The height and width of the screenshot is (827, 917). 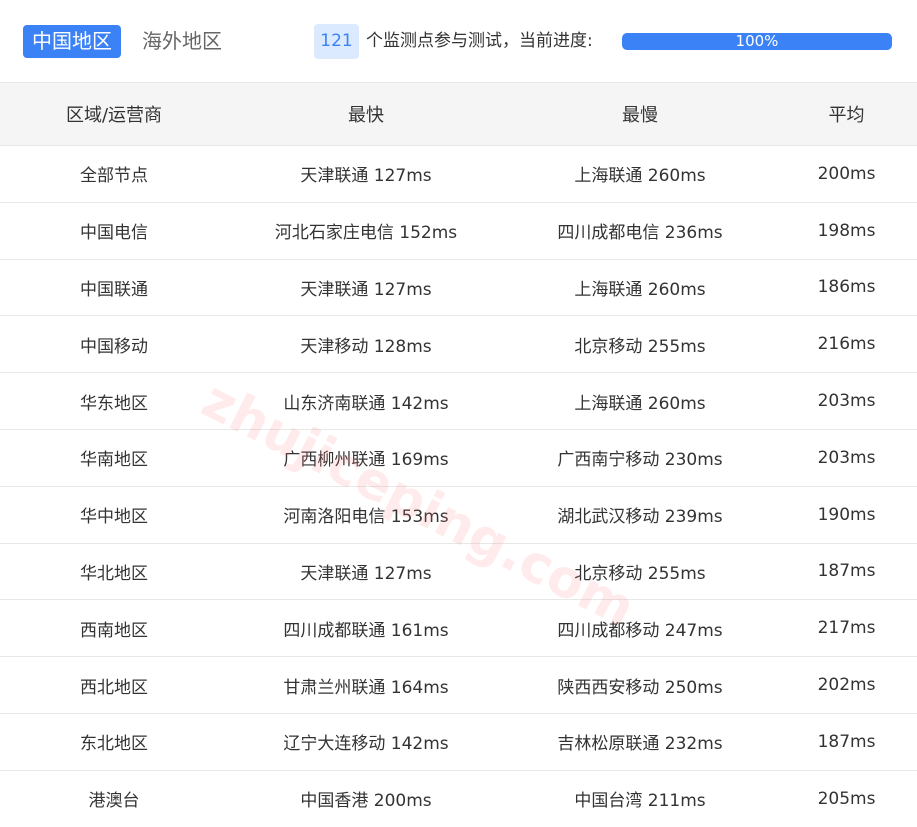 I want to click on table-cell: 202ms, so click(x=846, y=685).